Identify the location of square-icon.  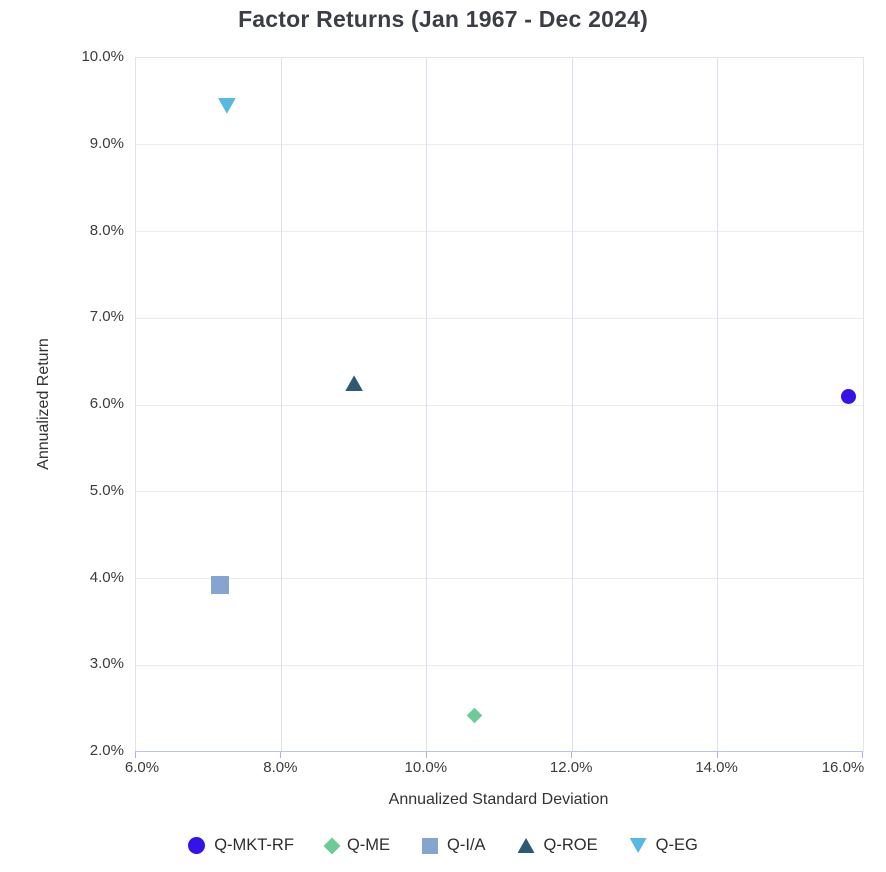
(430, 845).